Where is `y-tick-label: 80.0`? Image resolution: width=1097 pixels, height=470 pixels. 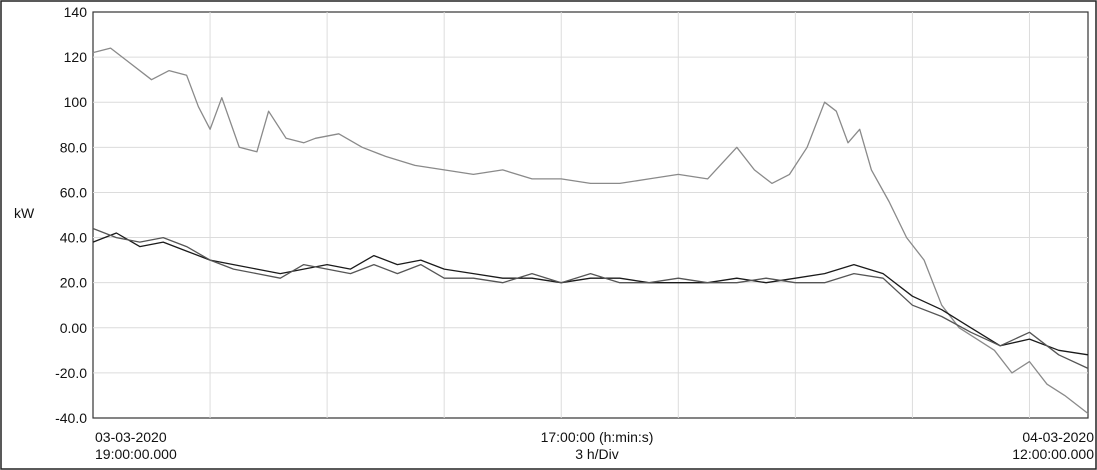 y-tick-label: 80.0 is located at coordinates (73, 147).